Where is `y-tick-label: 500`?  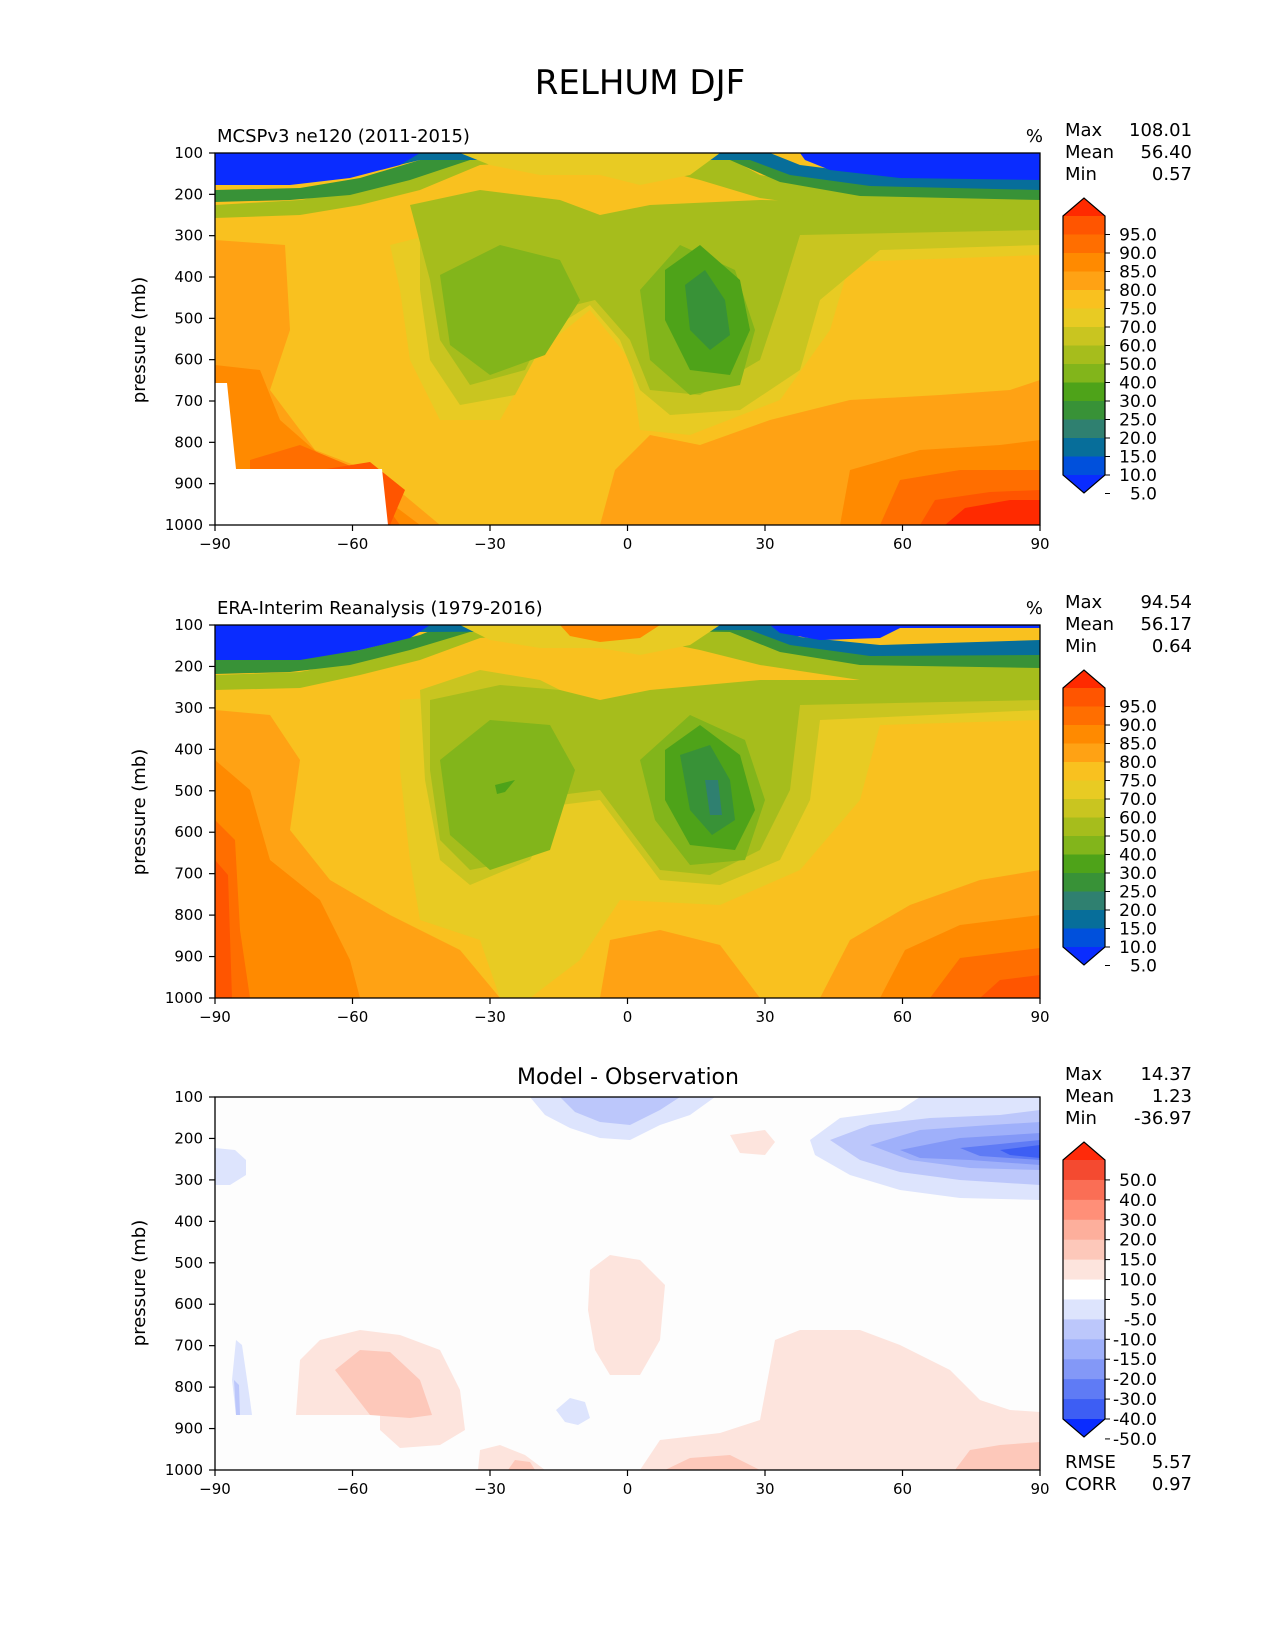
y-tick-label: 500 is located at coordinates (188, 791).